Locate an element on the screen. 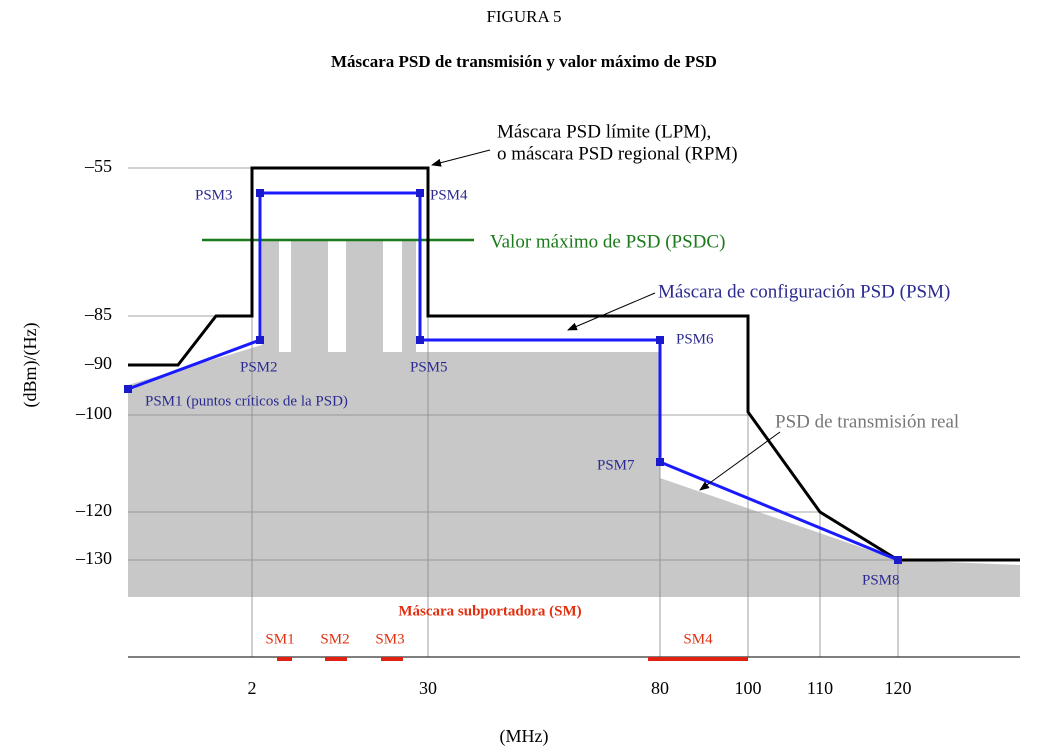  psm-point-label: PSM1 (puntos críticos de la PSD) is located at coordinates (246, 401).